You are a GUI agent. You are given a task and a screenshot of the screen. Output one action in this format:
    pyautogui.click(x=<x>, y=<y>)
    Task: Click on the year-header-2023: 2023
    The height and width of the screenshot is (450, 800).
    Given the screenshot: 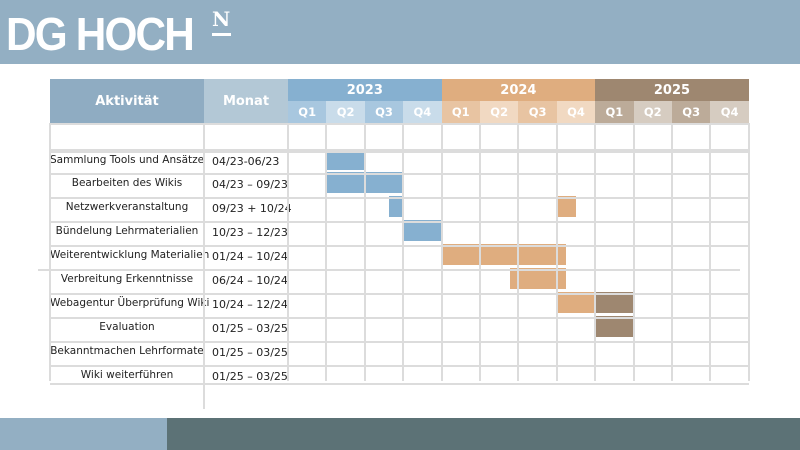 What is the action you would take?
    pyautogui.click(x=365, y=90)
    